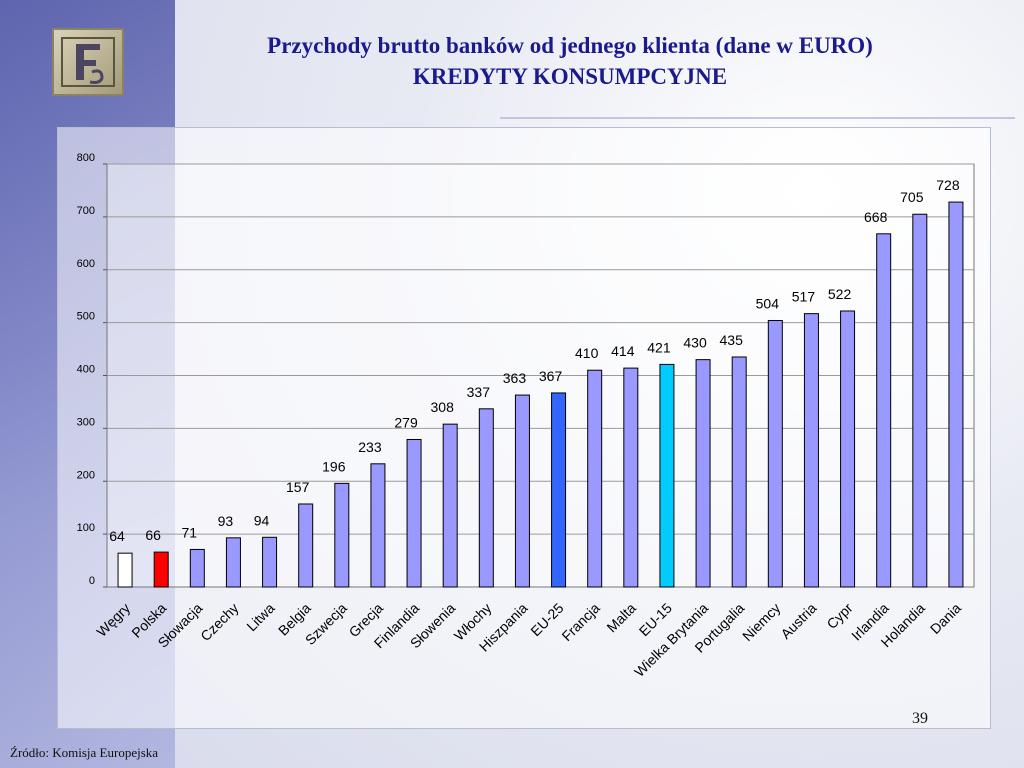 The width and height of the screenshot is (1024, 768). What do you see at coordinates (659, 347) in the screenshot?
I see `data-label: 421` at bounding box center [659, 347].